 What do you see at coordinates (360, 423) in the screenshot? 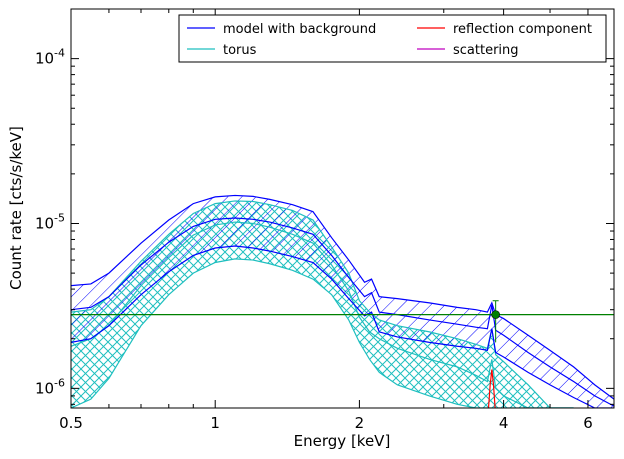
I see `x-tick-label: 2` at bounding box center [360, 423].